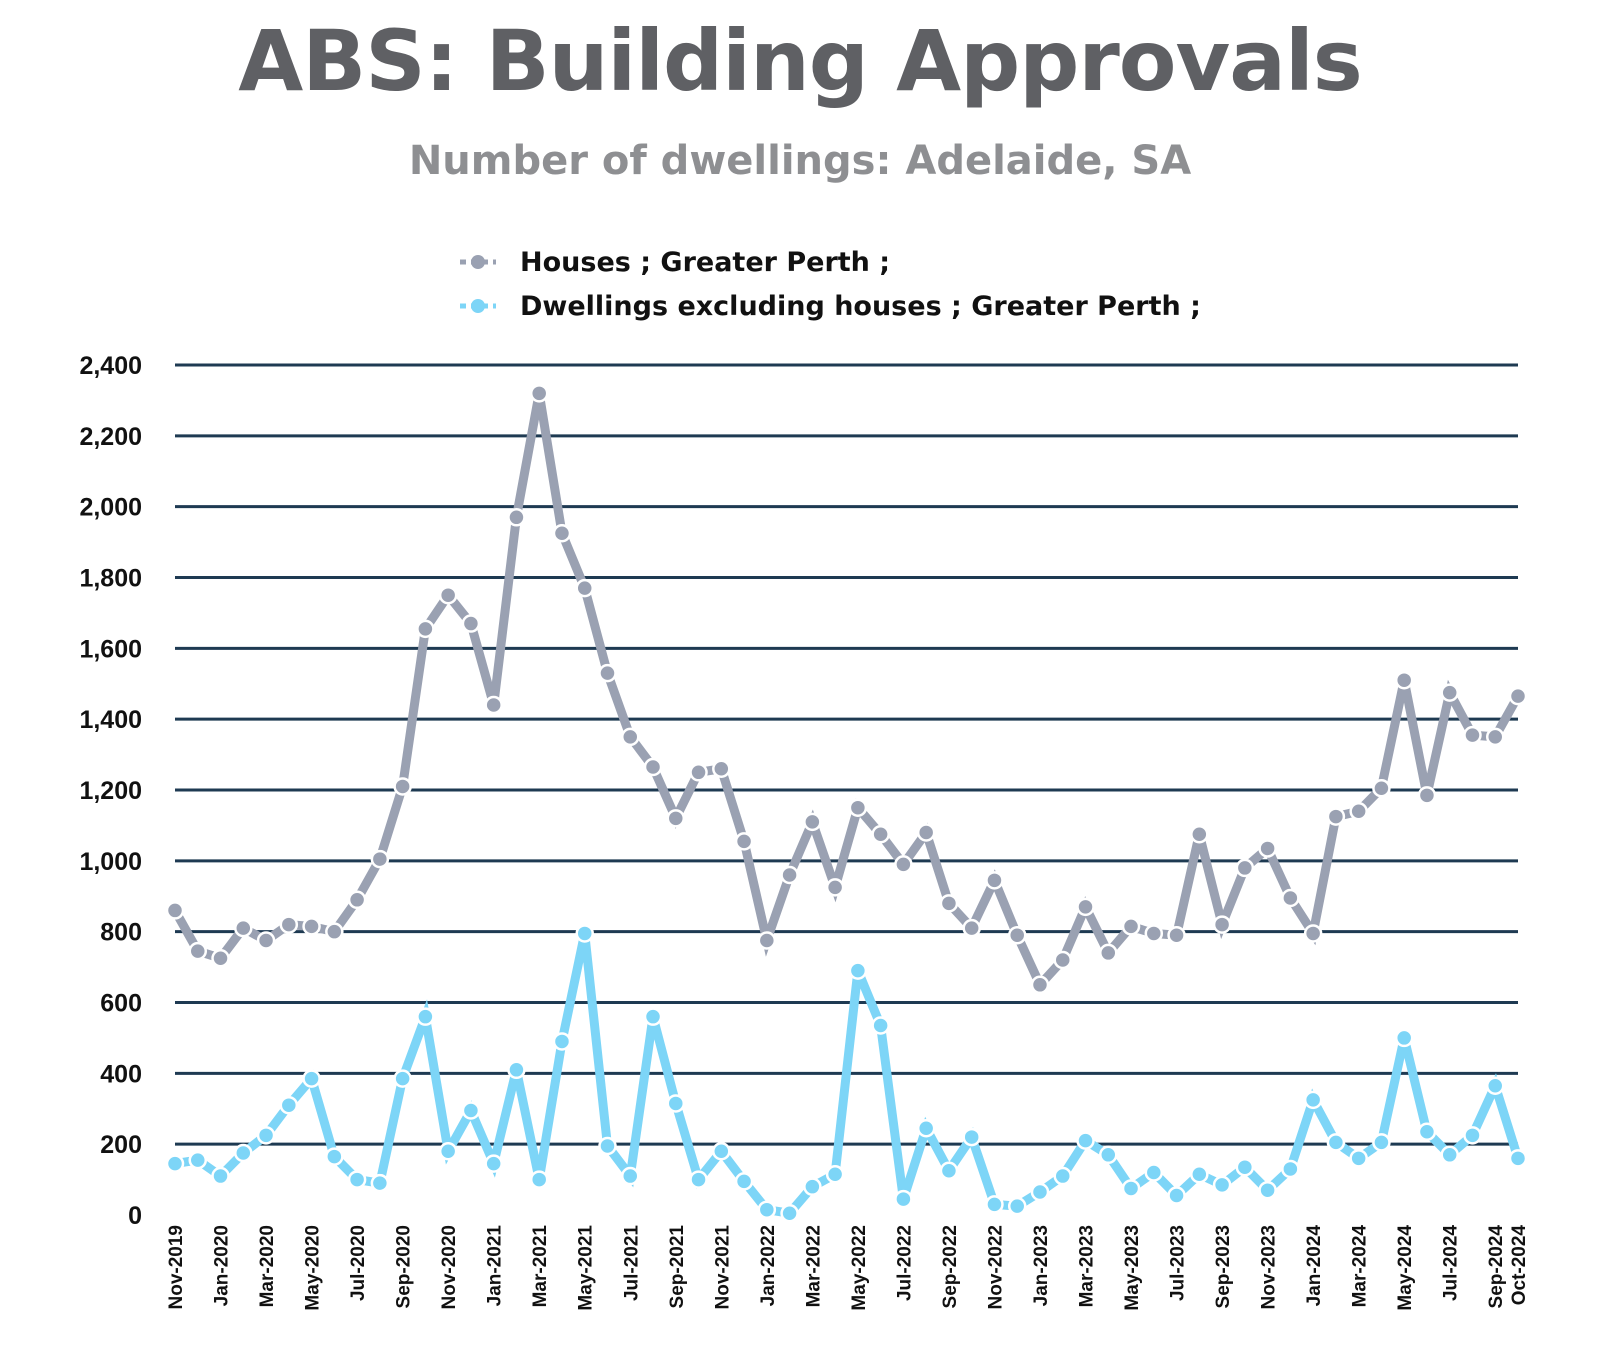 This screenshot has height=1352, width=1600. Describe the element at coordinates (586, 1268) in the screenshot. I see `x-tick-label: May-2021` at that location.